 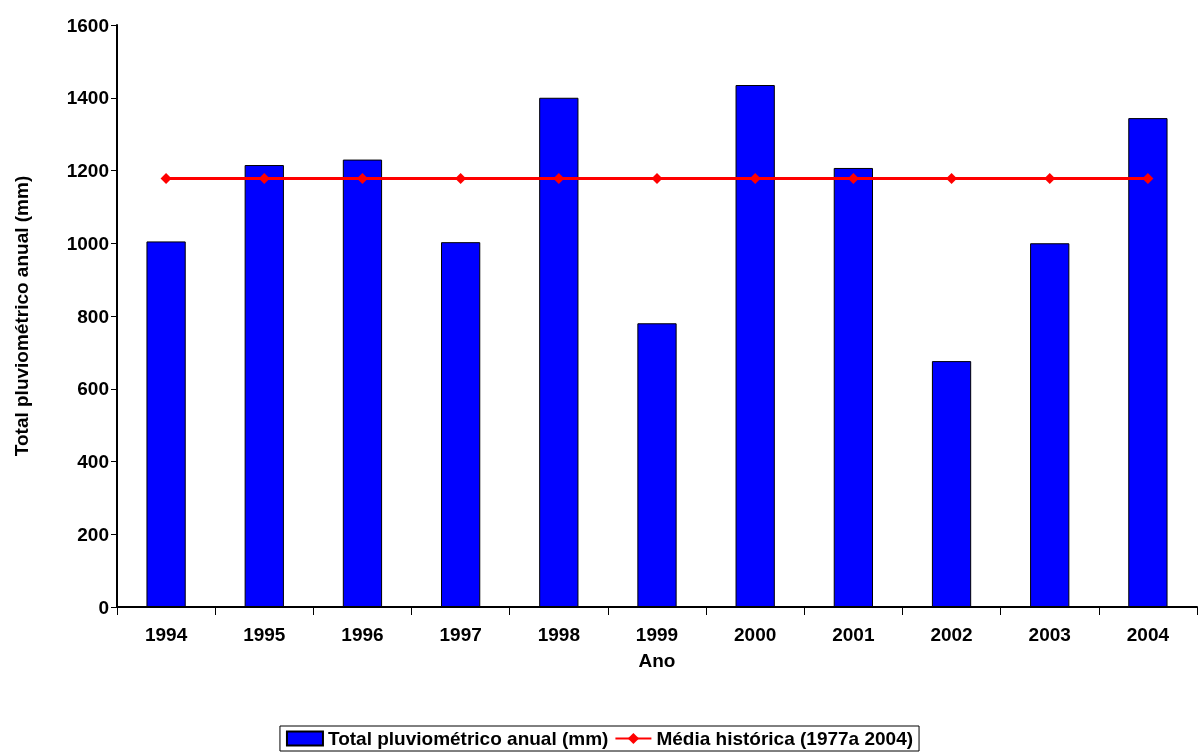 What do you see at coordinates (93, 389) in the screenshot?
I see `y-tick-label: 600` at bounding box center [93, 389].